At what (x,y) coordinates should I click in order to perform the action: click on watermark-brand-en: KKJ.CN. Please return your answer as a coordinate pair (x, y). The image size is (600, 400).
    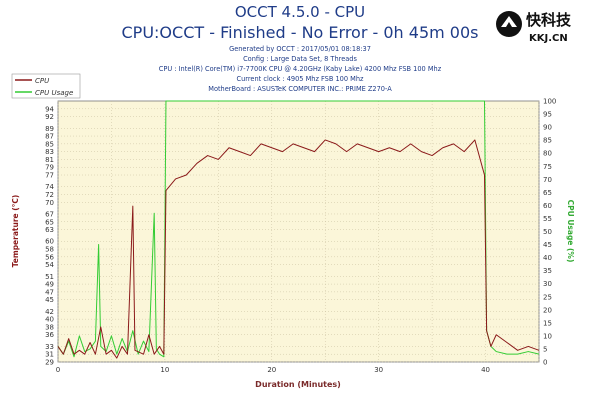
    Looking at the image, I should click on (548, 38).